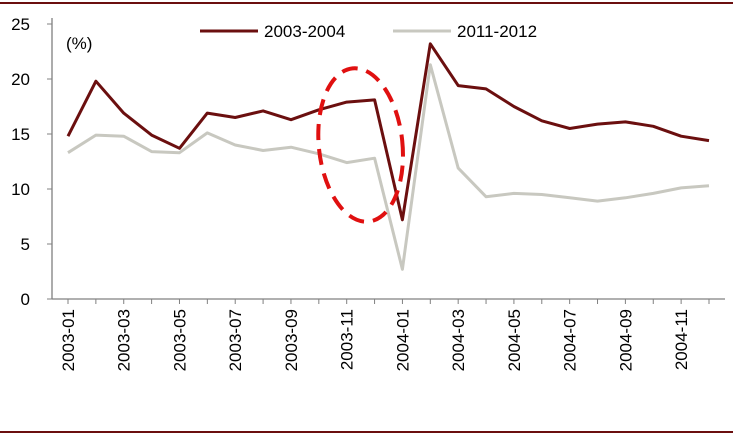 The image size is (733, 437). What do you see at coordinates (304, 31) in the screenshot?
I see `legend-label: 2003-2004` at bounding box center [304, 31].